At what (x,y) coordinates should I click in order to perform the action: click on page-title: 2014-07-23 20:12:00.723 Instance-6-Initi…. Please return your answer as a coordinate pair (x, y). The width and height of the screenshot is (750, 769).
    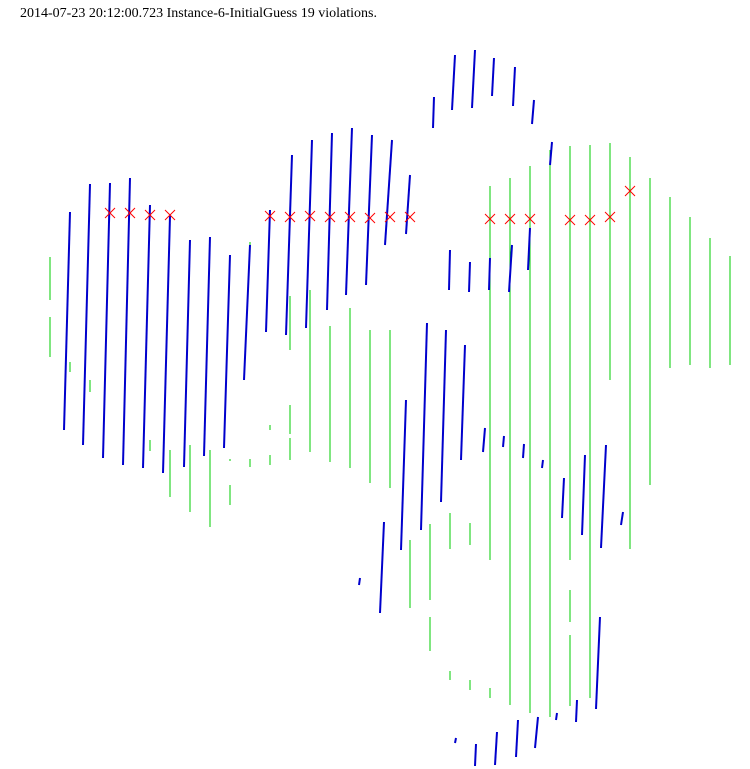
    Looking at the image, I should click on (198, 13).